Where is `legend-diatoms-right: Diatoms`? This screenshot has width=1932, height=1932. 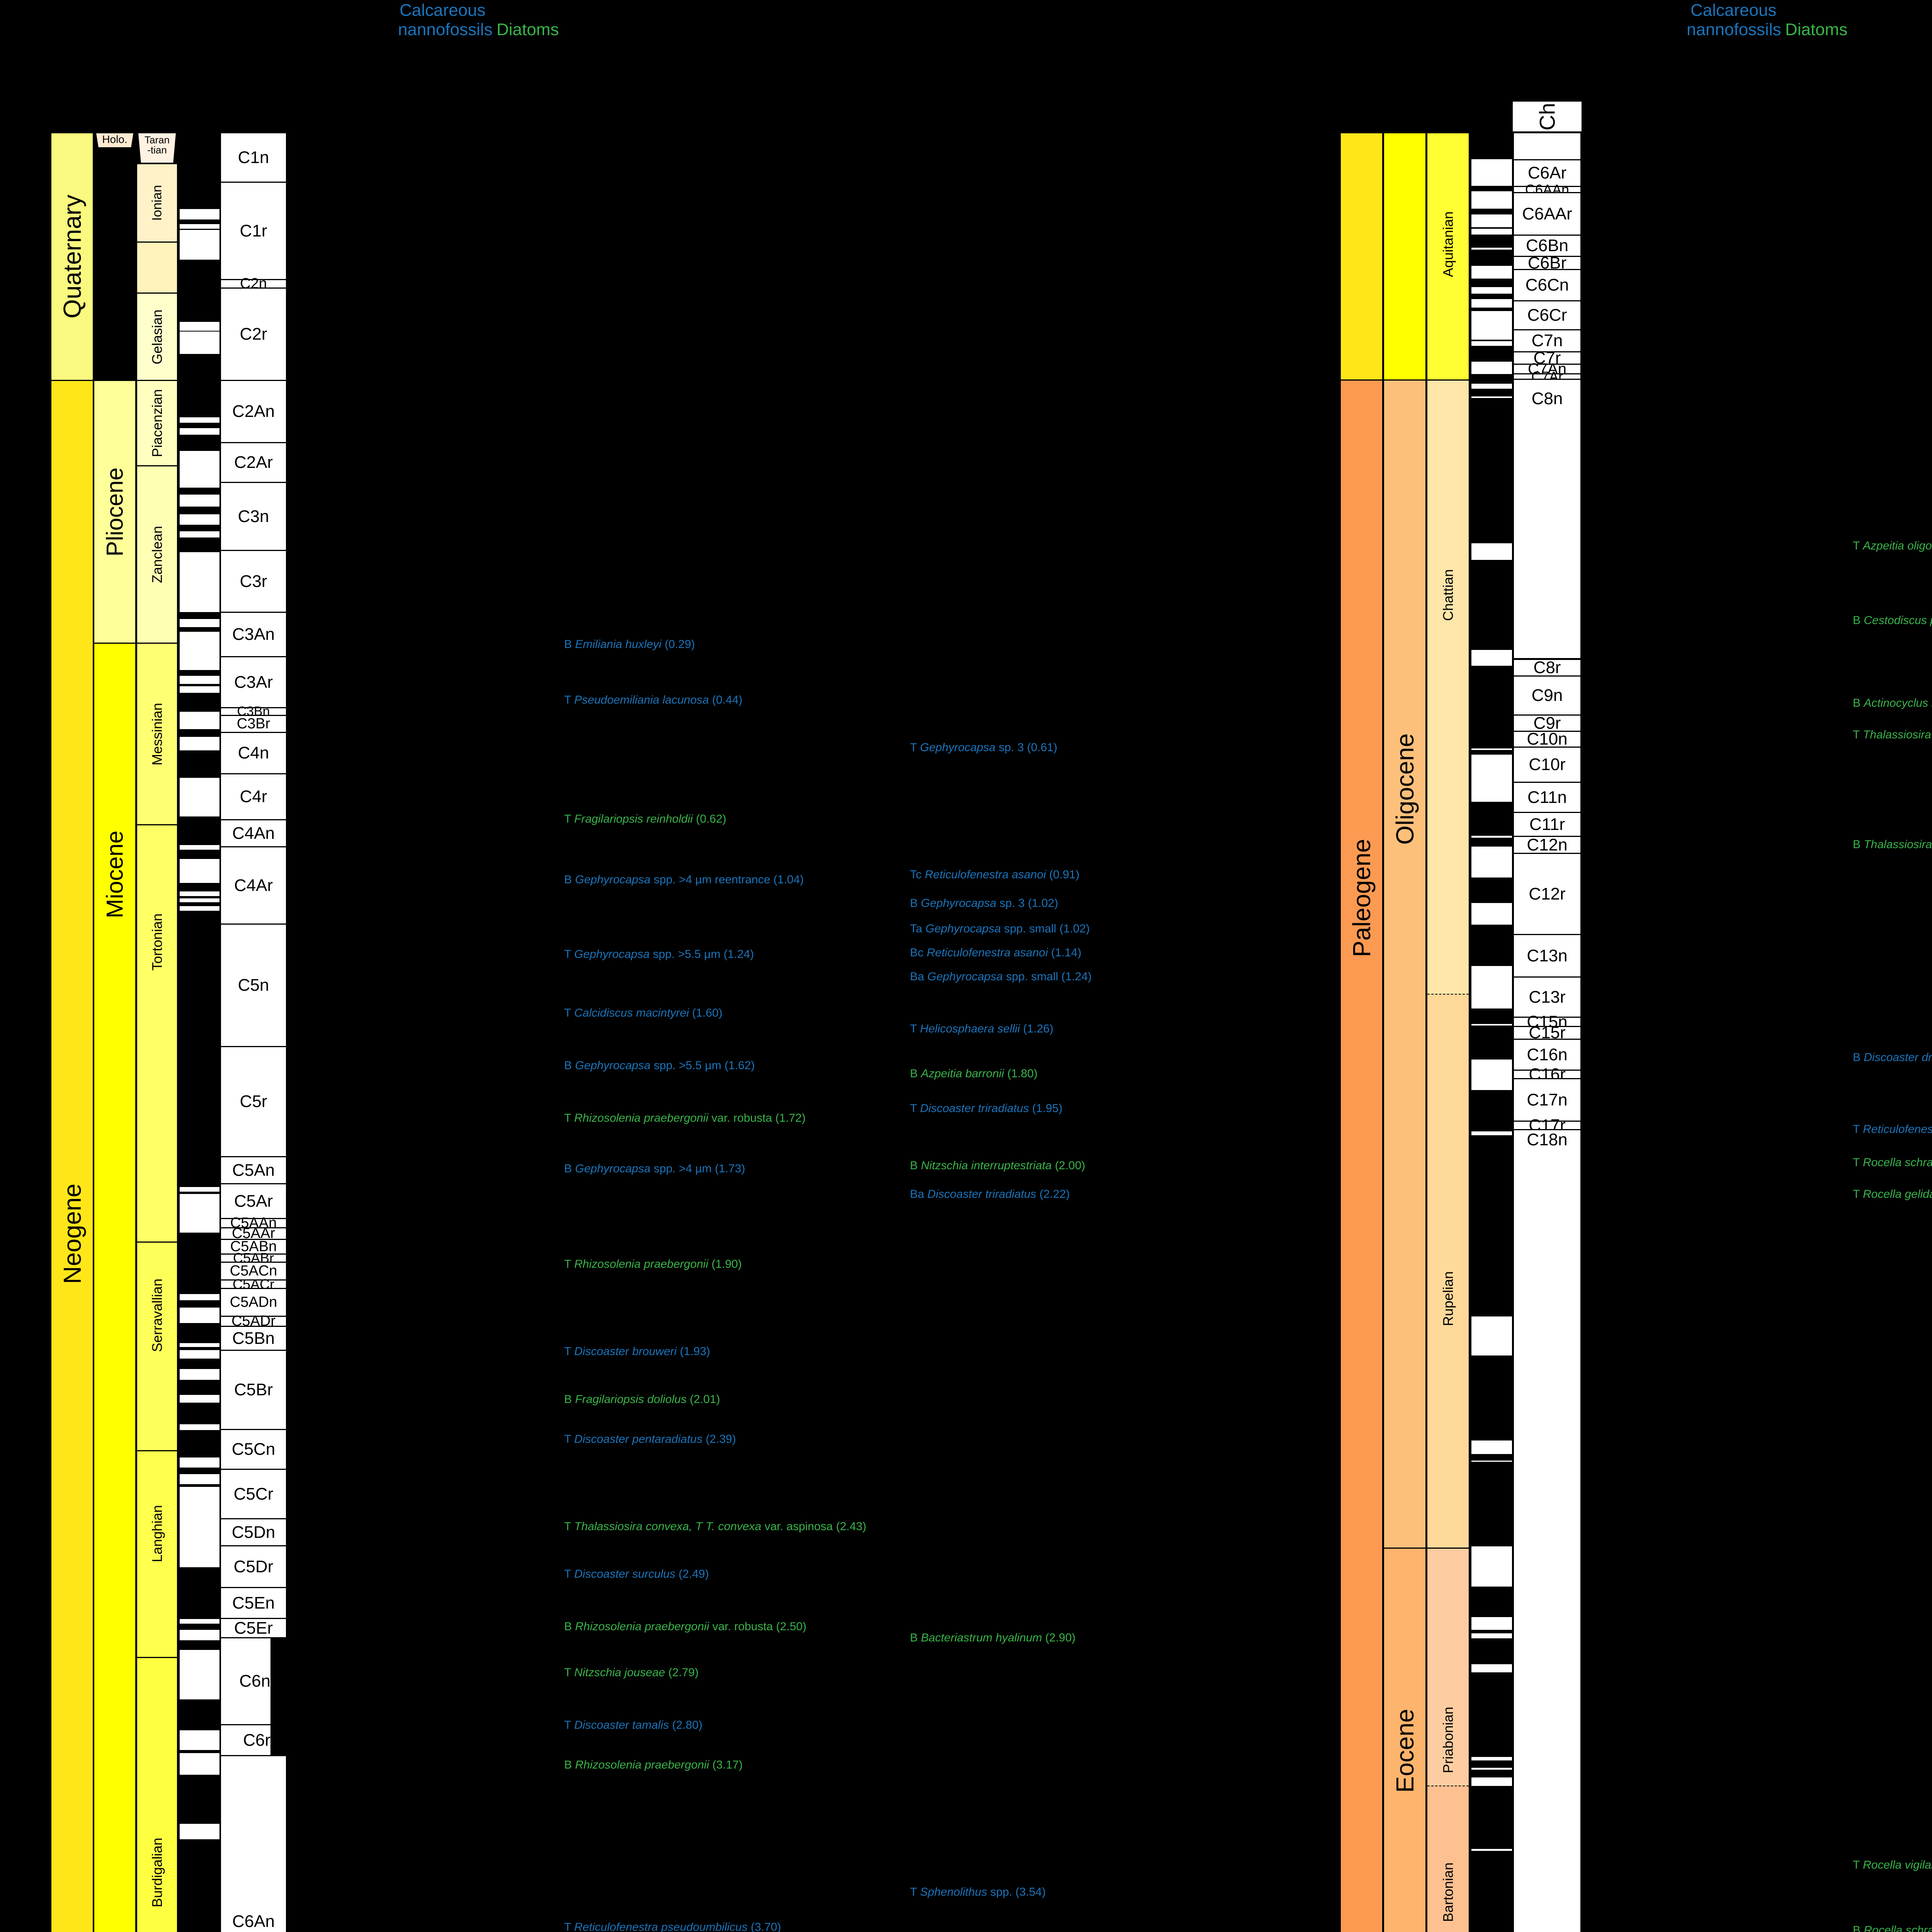
legend-diatoms-right: Diatoms is located at coordinates (1816, 29).